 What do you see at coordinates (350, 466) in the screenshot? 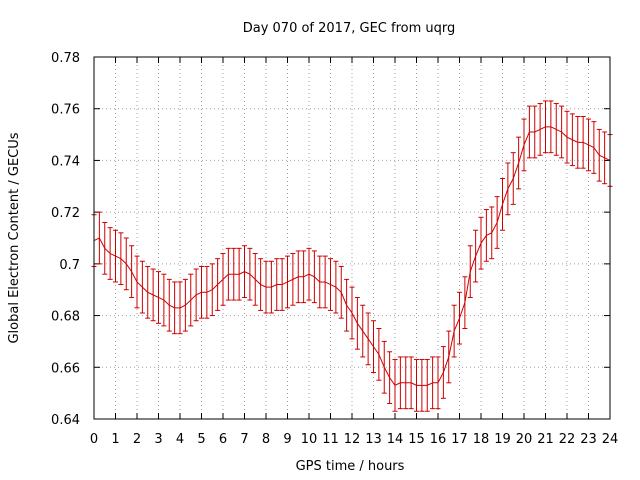
I see `x-axis-label: GPS time / hours` at bounding box center [350, 466].